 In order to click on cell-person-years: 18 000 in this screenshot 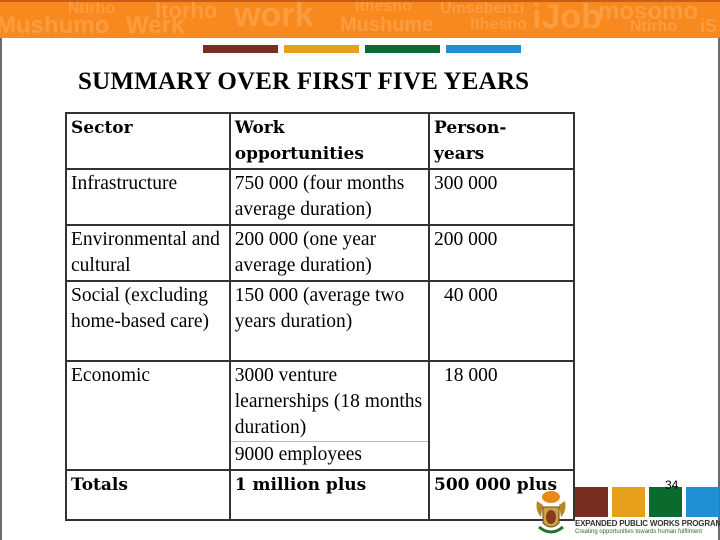, I will do `click(501, 415)`.